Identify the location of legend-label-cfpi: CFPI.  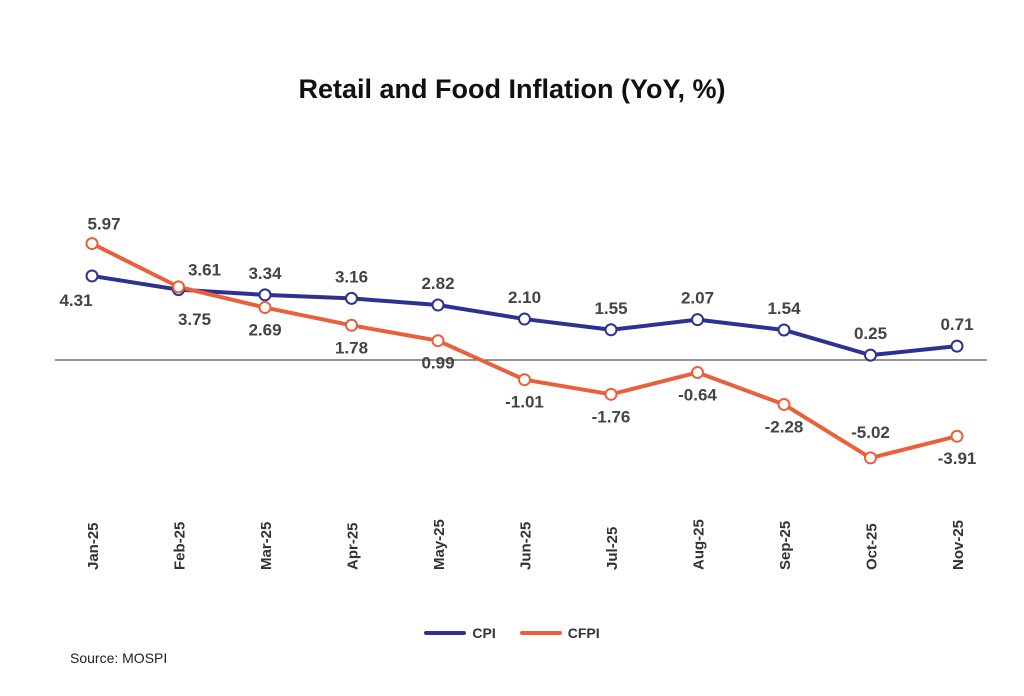
(583, 633).